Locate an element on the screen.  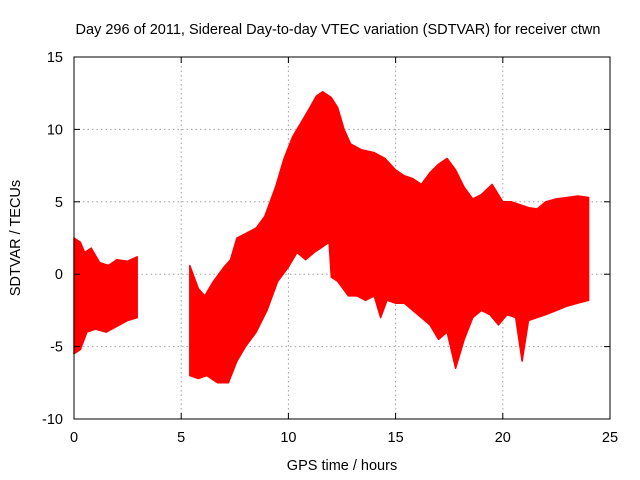
y-tick-label: 15 is located at coordinates (55, 58).